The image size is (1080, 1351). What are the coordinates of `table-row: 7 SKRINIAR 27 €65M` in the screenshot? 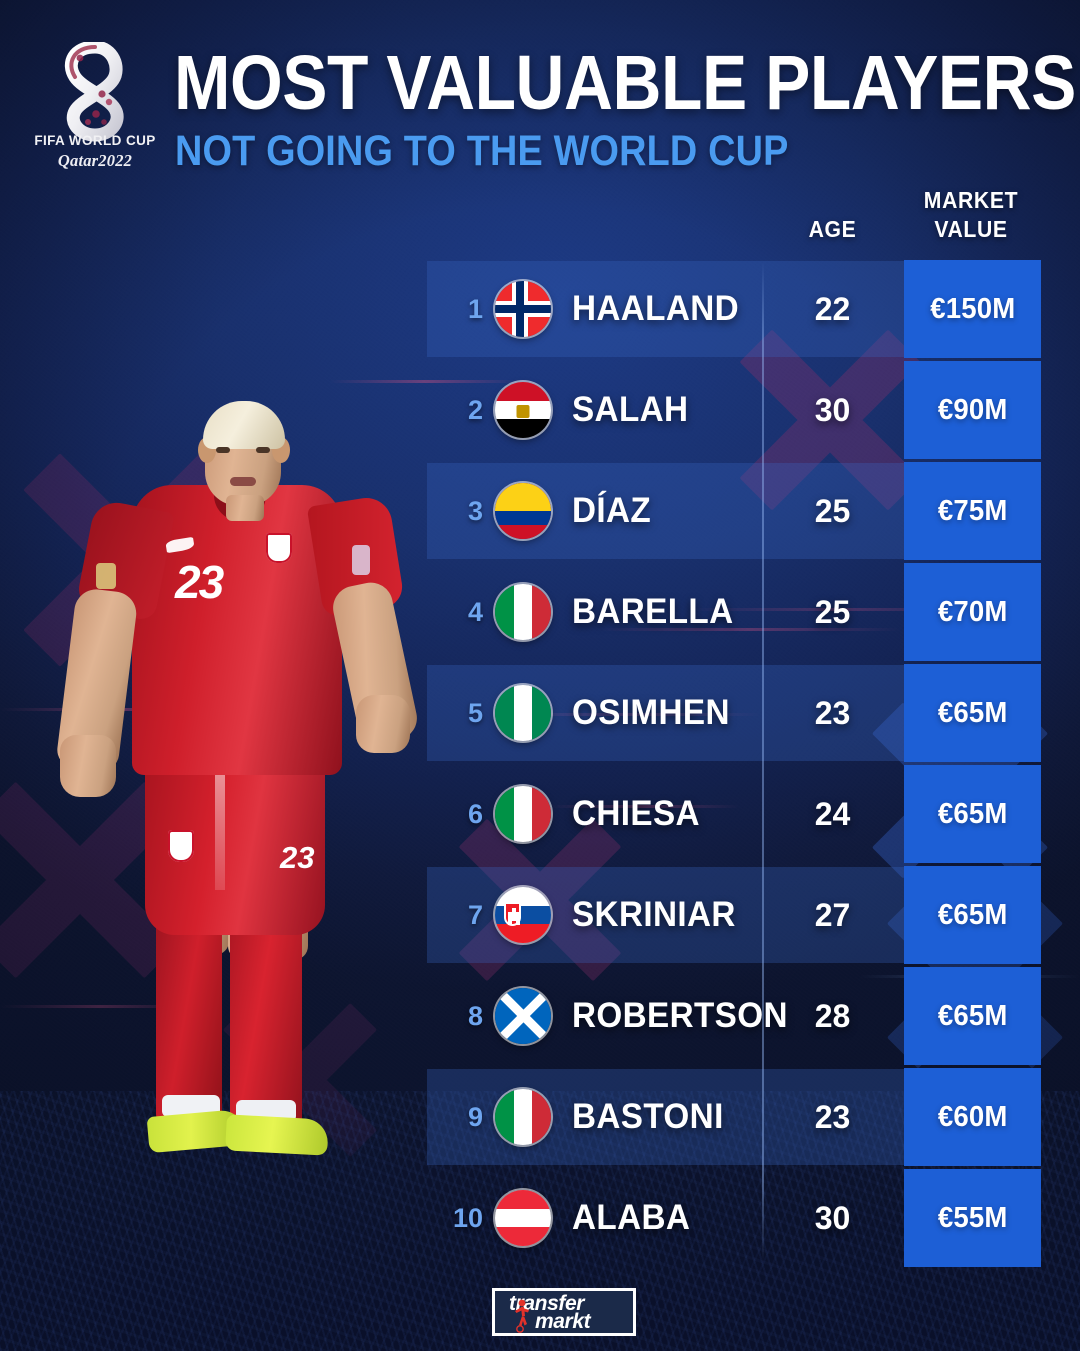 It's located at (734, 915).